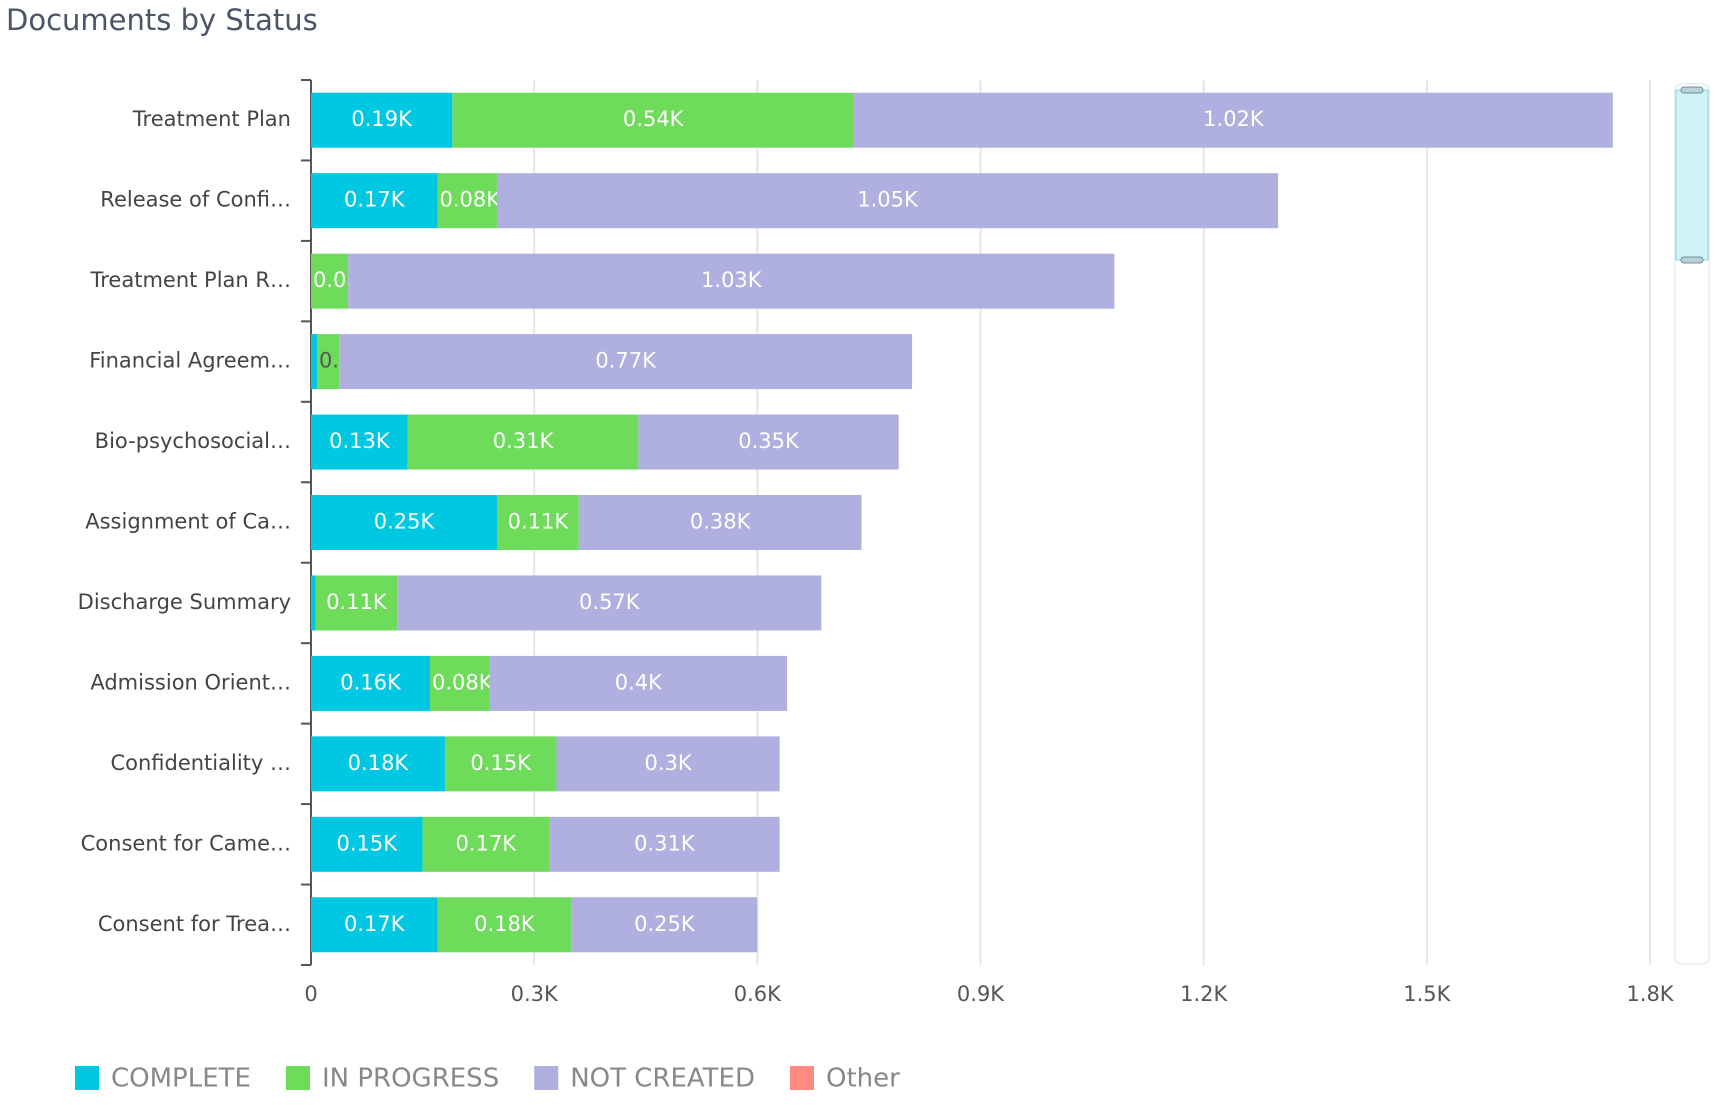 The height and width of the screenshot is (1105, 1715). What do you see at coordinates (535, 994) in the screenshot?
I see `x-tick-label: 0.3K` at bounding box center [535, 994].